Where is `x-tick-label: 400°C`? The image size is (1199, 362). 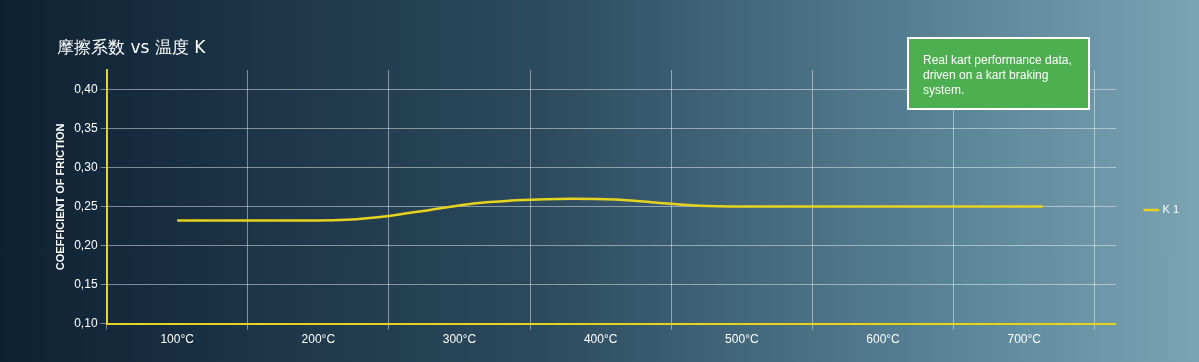 x-tick-label: 400°C is located at coordinates (600, 339).